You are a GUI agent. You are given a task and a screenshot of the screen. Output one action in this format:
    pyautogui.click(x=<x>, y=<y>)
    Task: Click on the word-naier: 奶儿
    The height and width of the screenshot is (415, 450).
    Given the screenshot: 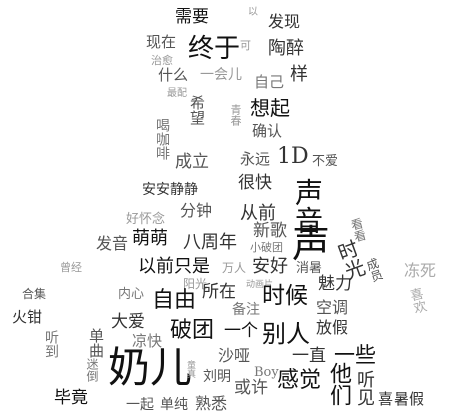 What is the action you would take?
    pyautogui.click(x=150, y=367)
    